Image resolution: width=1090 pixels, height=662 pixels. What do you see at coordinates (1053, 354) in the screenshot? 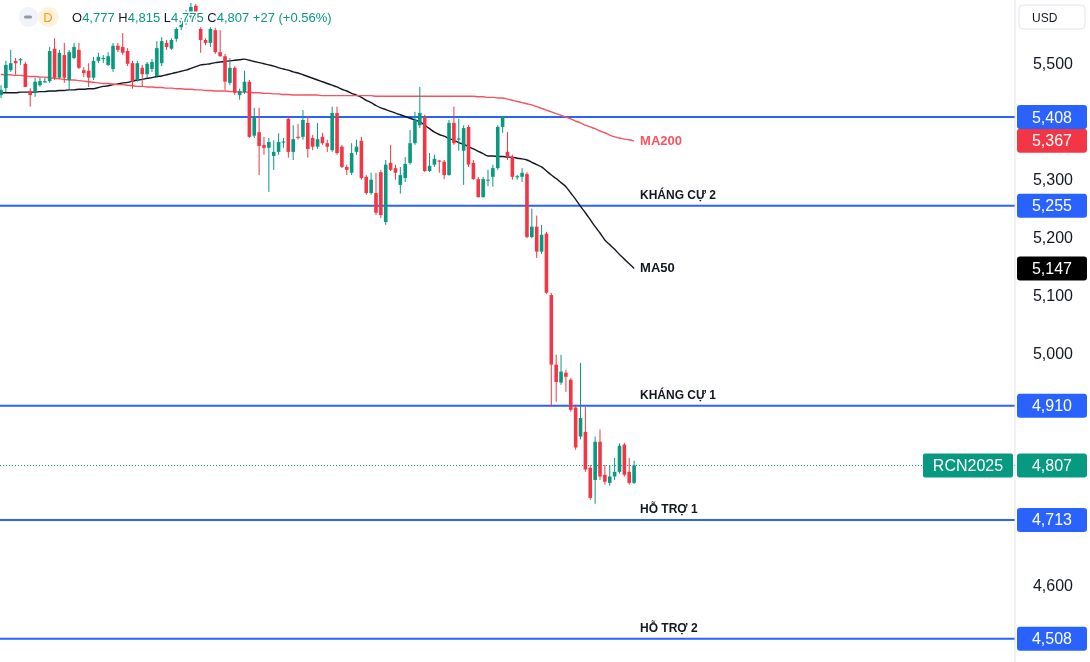
I see `y-tick-label: 5,000` at bounding box center [1053, 354].